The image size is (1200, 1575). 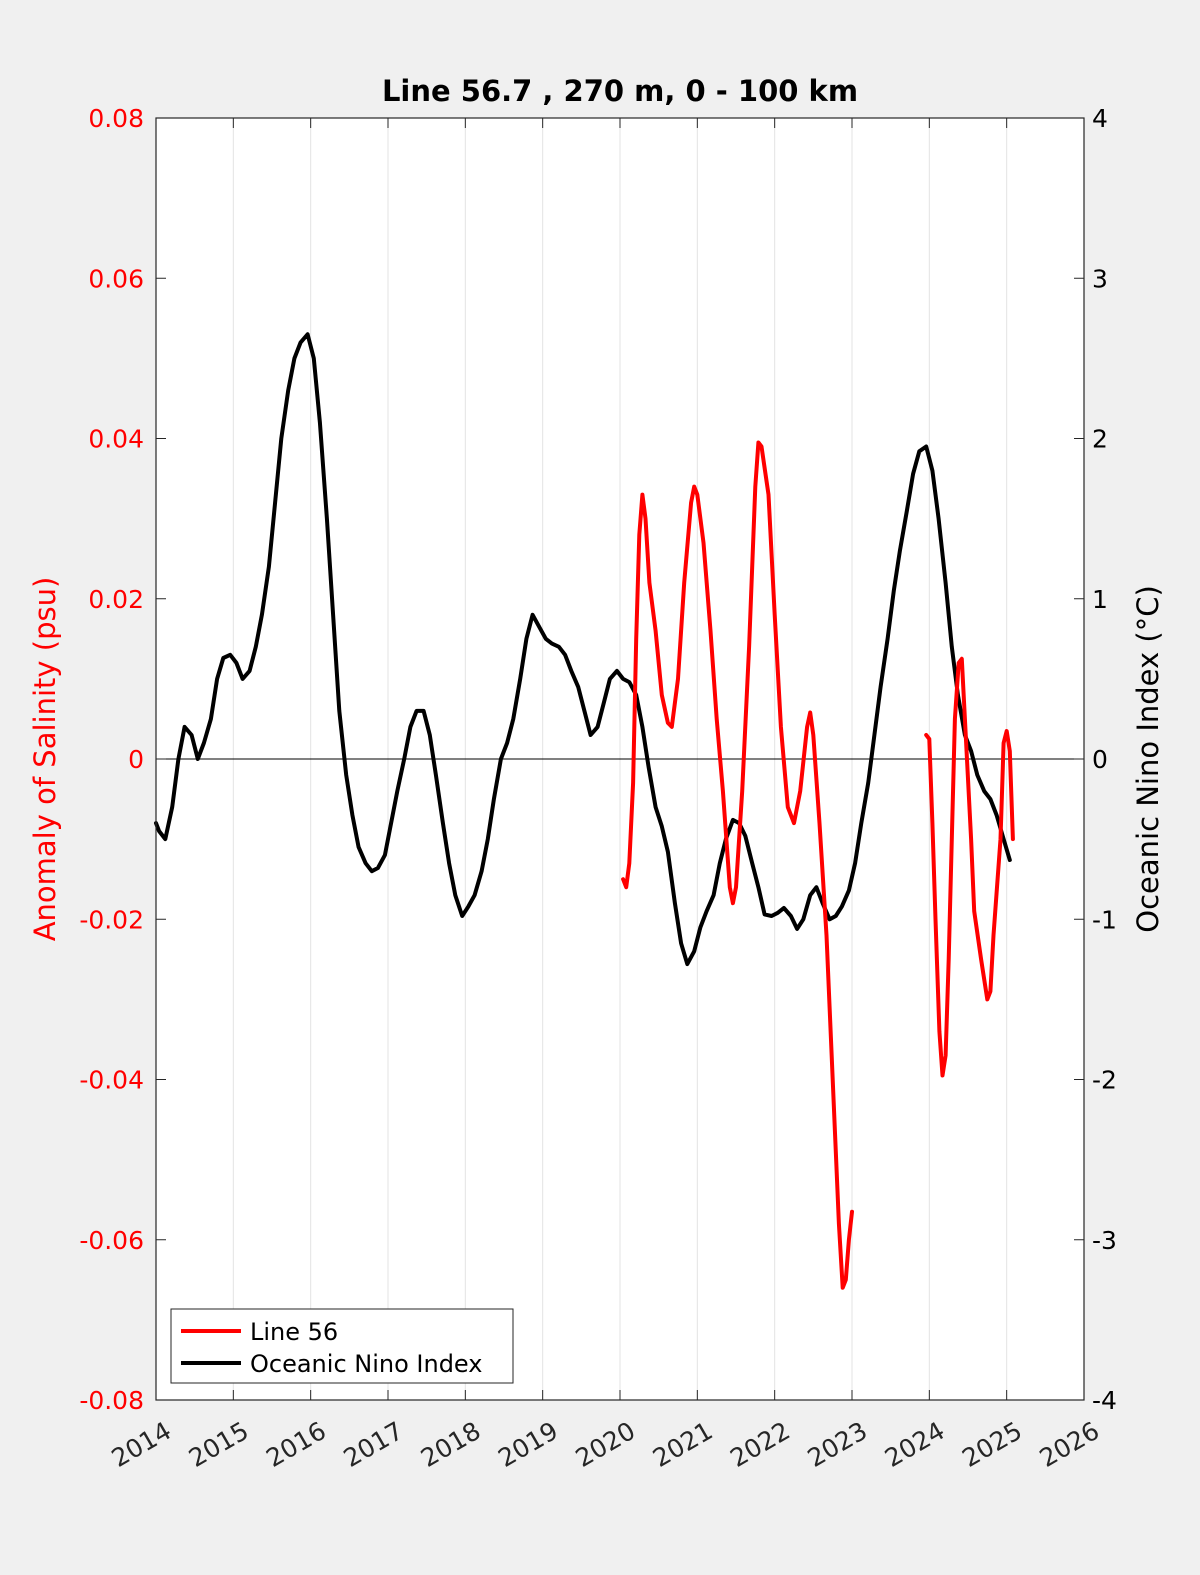 What do you see at coordinates (116, 439) in the screenshot?
I see `y-left-tick-label: 0.04` at bounding box center [116, 439].